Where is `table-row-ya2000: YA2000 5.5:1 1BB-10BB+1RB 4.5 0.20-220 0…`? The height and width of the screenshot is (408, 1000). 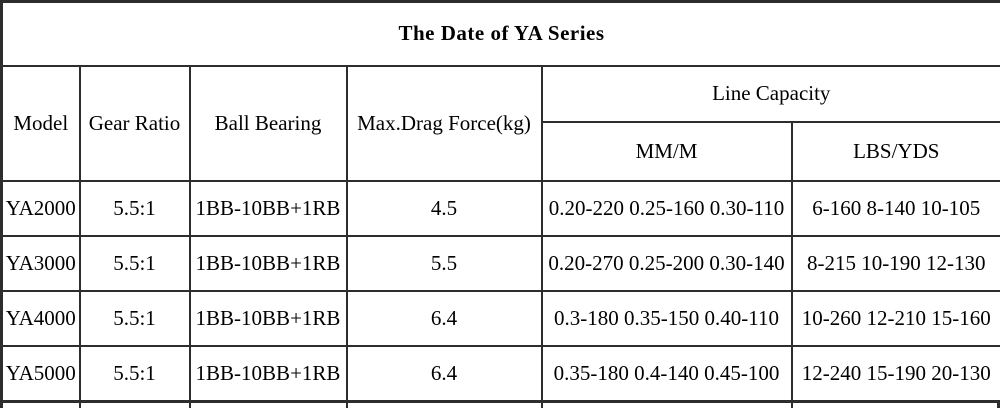 table-row-ya2000: YA2000 5.5:1 1BB-10BB+1RB 4.5 0.20-220 0… is located at coordinates (500, 209).